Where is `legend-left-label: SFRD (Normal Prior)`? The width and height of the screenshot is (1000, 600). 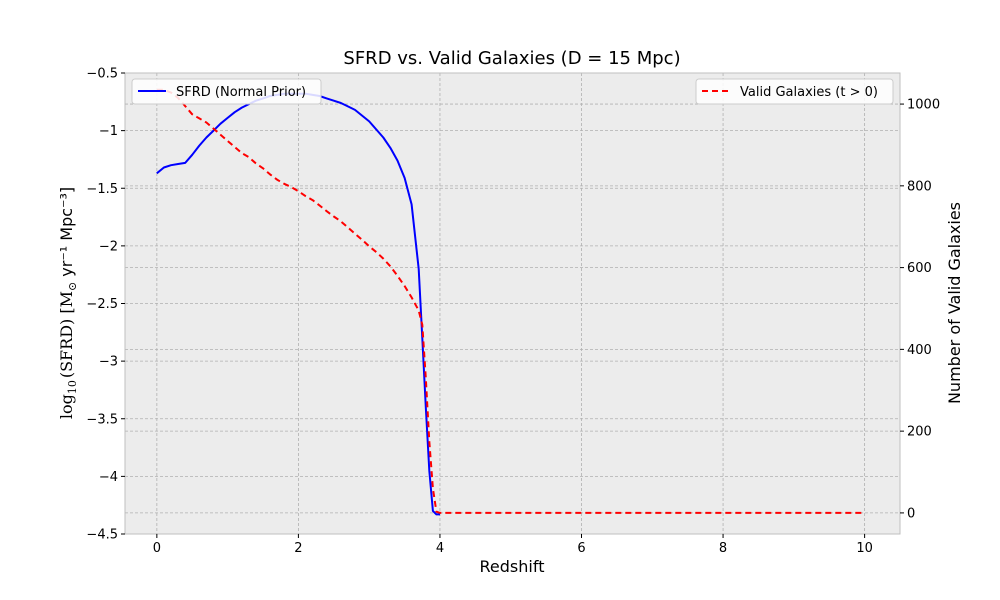 legend-left-label: SFRD (Normal Prior) is located at coordinates (241, 92).